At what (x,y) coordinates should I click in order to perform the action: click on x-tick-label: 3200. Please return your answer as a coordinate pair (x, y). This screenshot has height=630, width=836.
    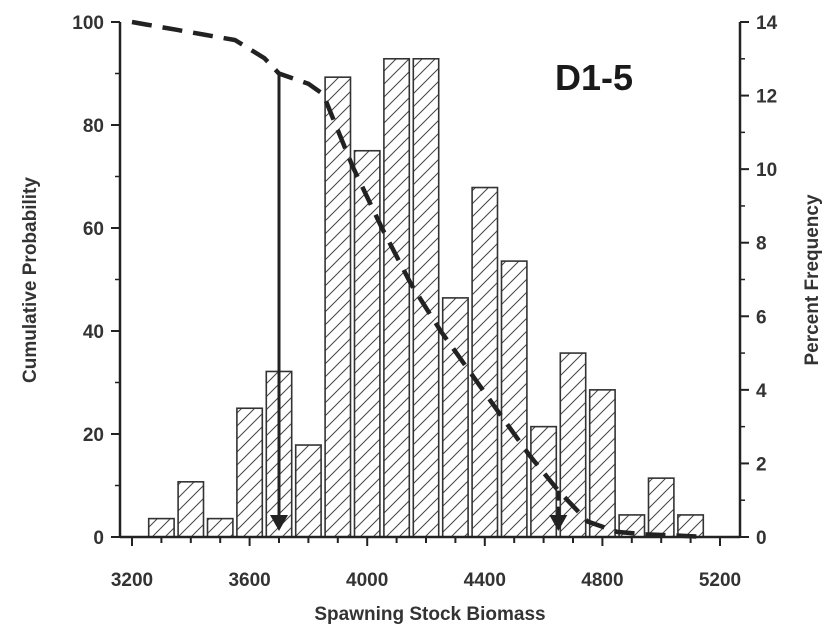
    Looking at the image, I should click on (132, 580).